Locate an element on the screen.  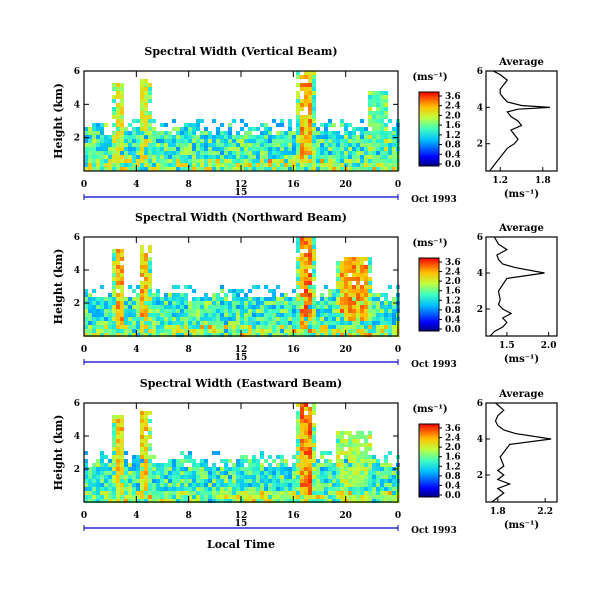
y-tick-label: 4 is located at coordinates (77, 437).